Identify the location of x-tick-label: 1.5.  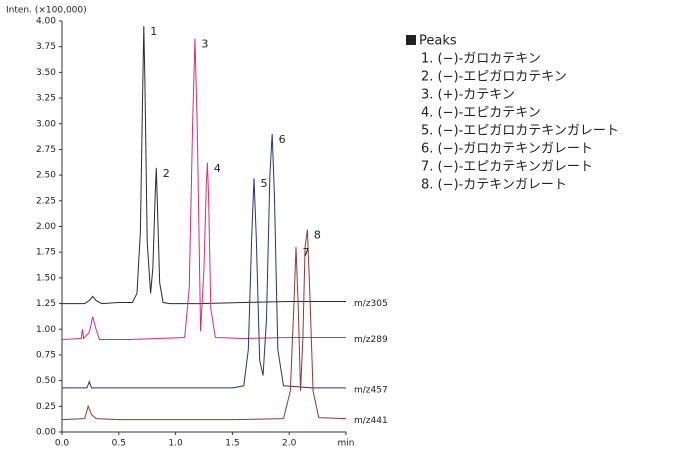
(232, 444).